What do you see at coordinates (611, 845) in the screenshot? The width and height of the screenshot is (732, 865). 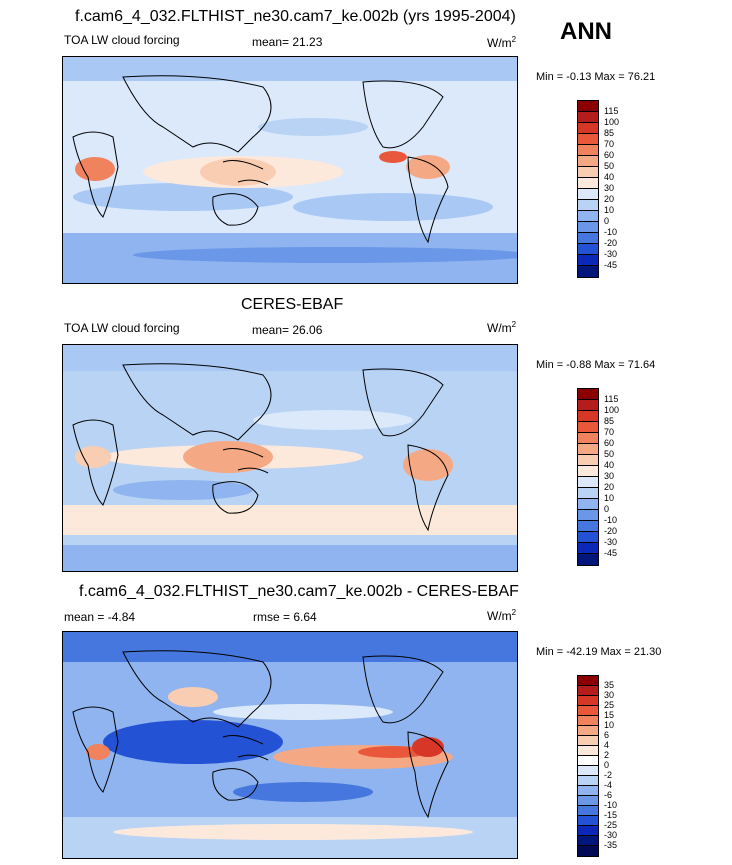 I see `colorbar-label: -35` at bounding box center [611, 845].